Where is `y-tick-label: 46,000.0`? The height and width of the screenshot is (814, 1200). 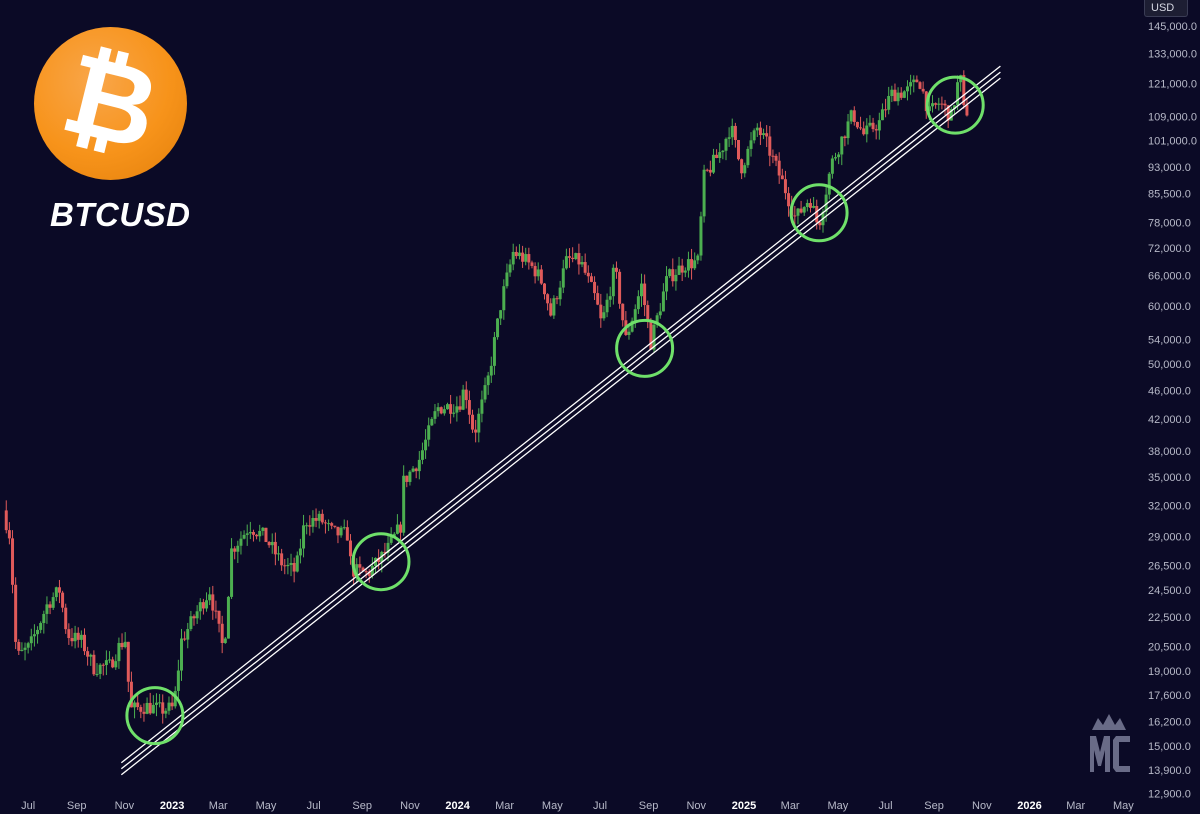 y-tick-label: 46,000.0 is located at coordinates (1169, 391).